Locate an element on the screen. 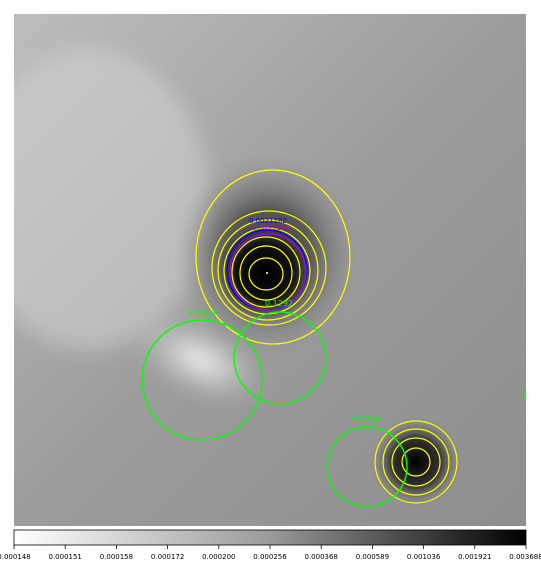 The image size is (541, 576). colorbar-tick-label: 0.000589 is located at coordinates (372, 557).